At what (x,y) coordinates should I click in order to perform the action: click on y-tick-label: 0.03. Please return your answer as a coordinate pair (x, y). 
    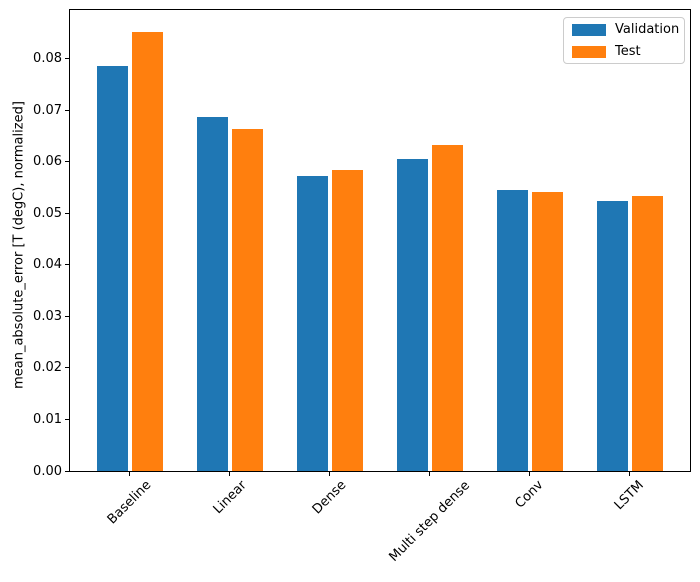
    Looking at the image, I should click on (47, 316).